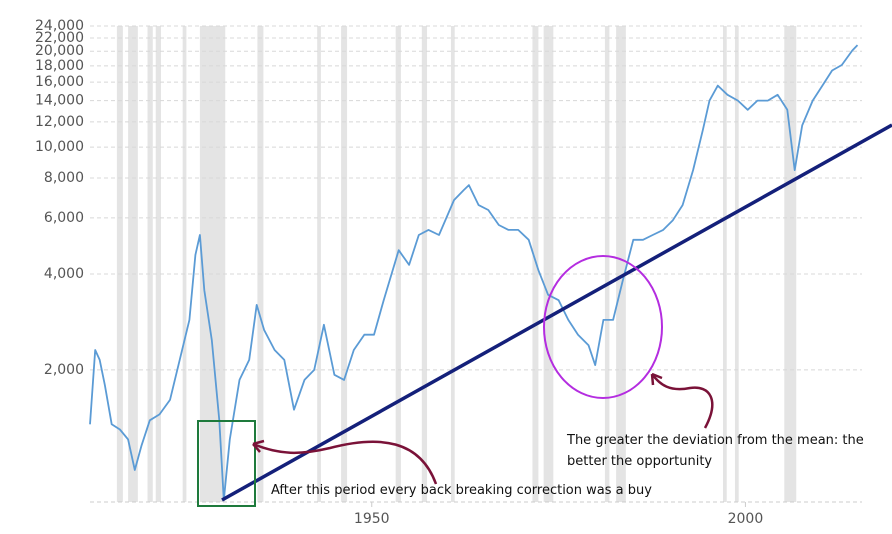 The width and height of the screenshot is (892, 534). What do you see at coordinates (59, 38) in the screenshot?
I see `y-tick-label: 22,000` at bounding box center [59, 38].